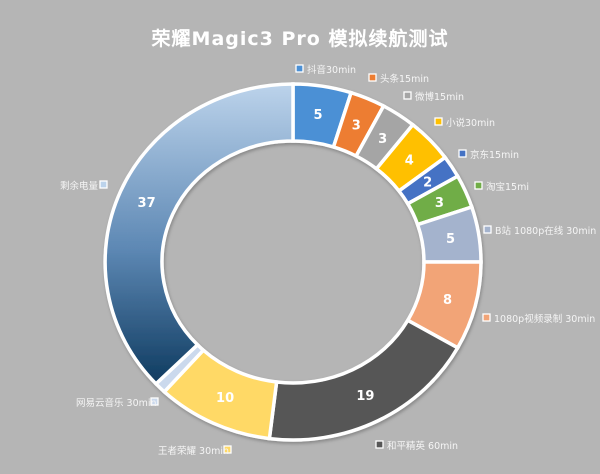 This screenshot has width=600, height=474. I want to click on slice-label: 微博15min, so click(439, 97).